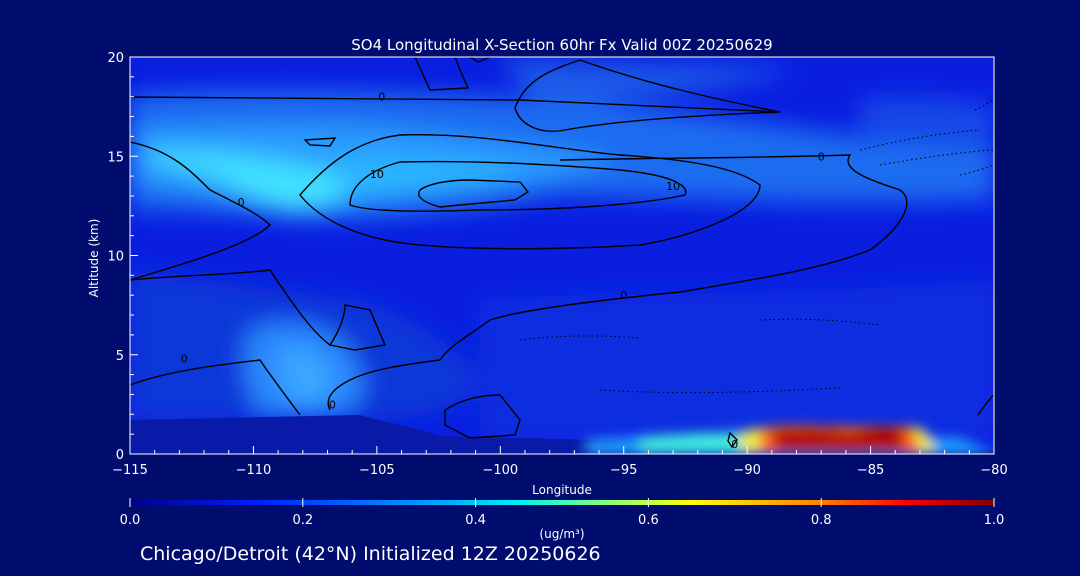 The height and width of the screenshot is (576, 1080). What do you see at coordinates (475, 520) in the screenshot?
I see `colorbar-tick-label: 0.4` at bounding box center [475, 520].